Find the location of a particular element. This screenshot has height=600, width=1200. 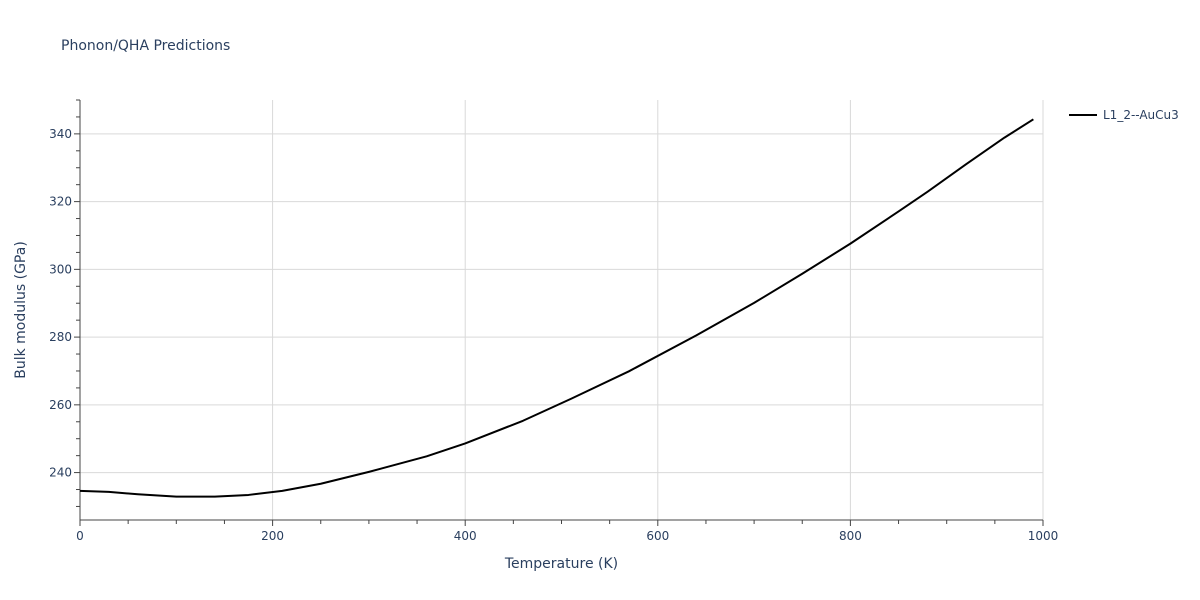

y-tick-label: 300 is located at coordinates (60, 269).